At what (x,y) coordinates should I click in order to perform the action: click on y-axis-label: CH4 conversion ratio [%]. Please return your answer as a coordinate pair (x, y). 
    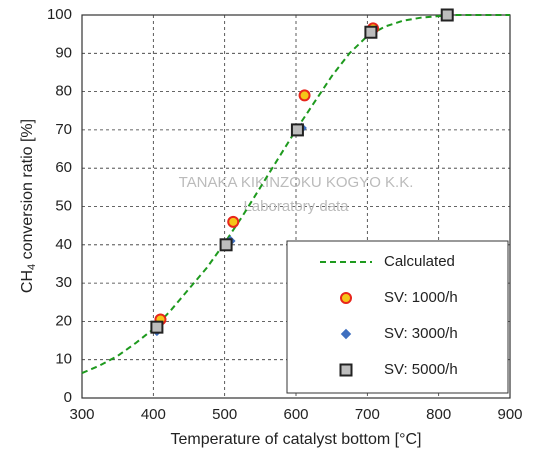
    Looking at the image, I should click on (28, 206).